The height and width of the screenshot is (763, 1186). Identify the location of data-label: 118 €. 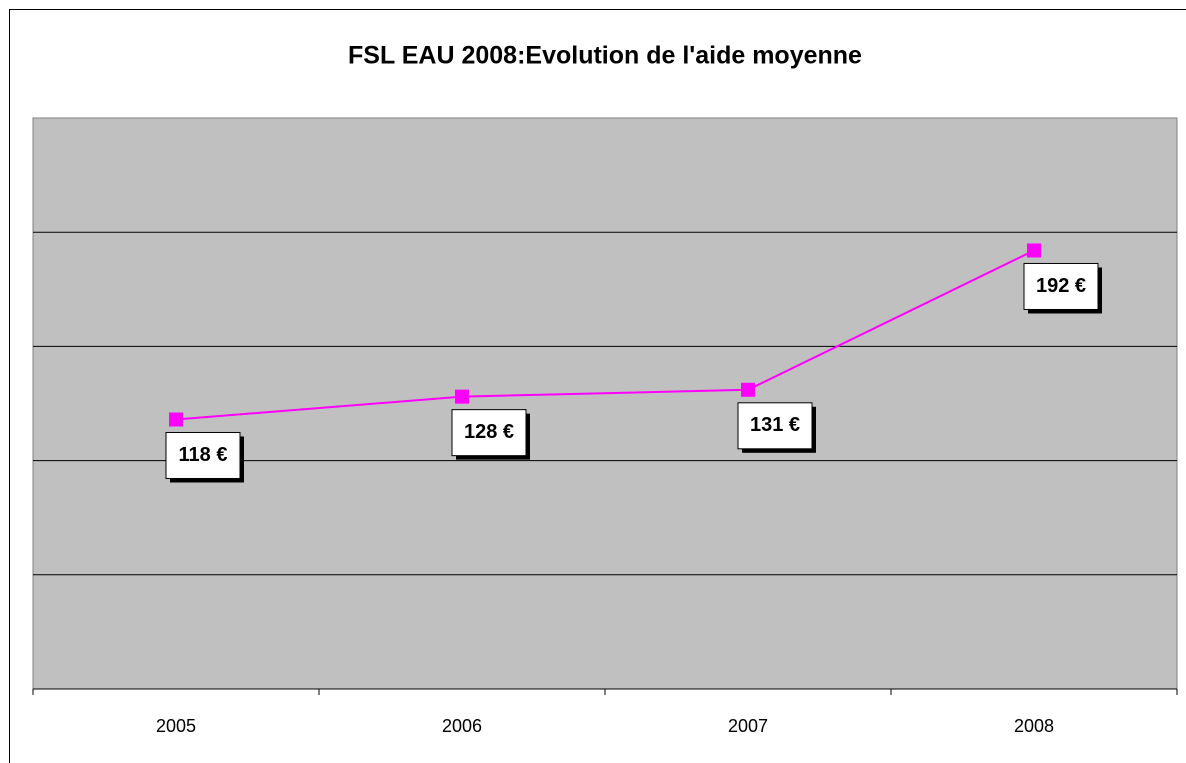
(203, 455).